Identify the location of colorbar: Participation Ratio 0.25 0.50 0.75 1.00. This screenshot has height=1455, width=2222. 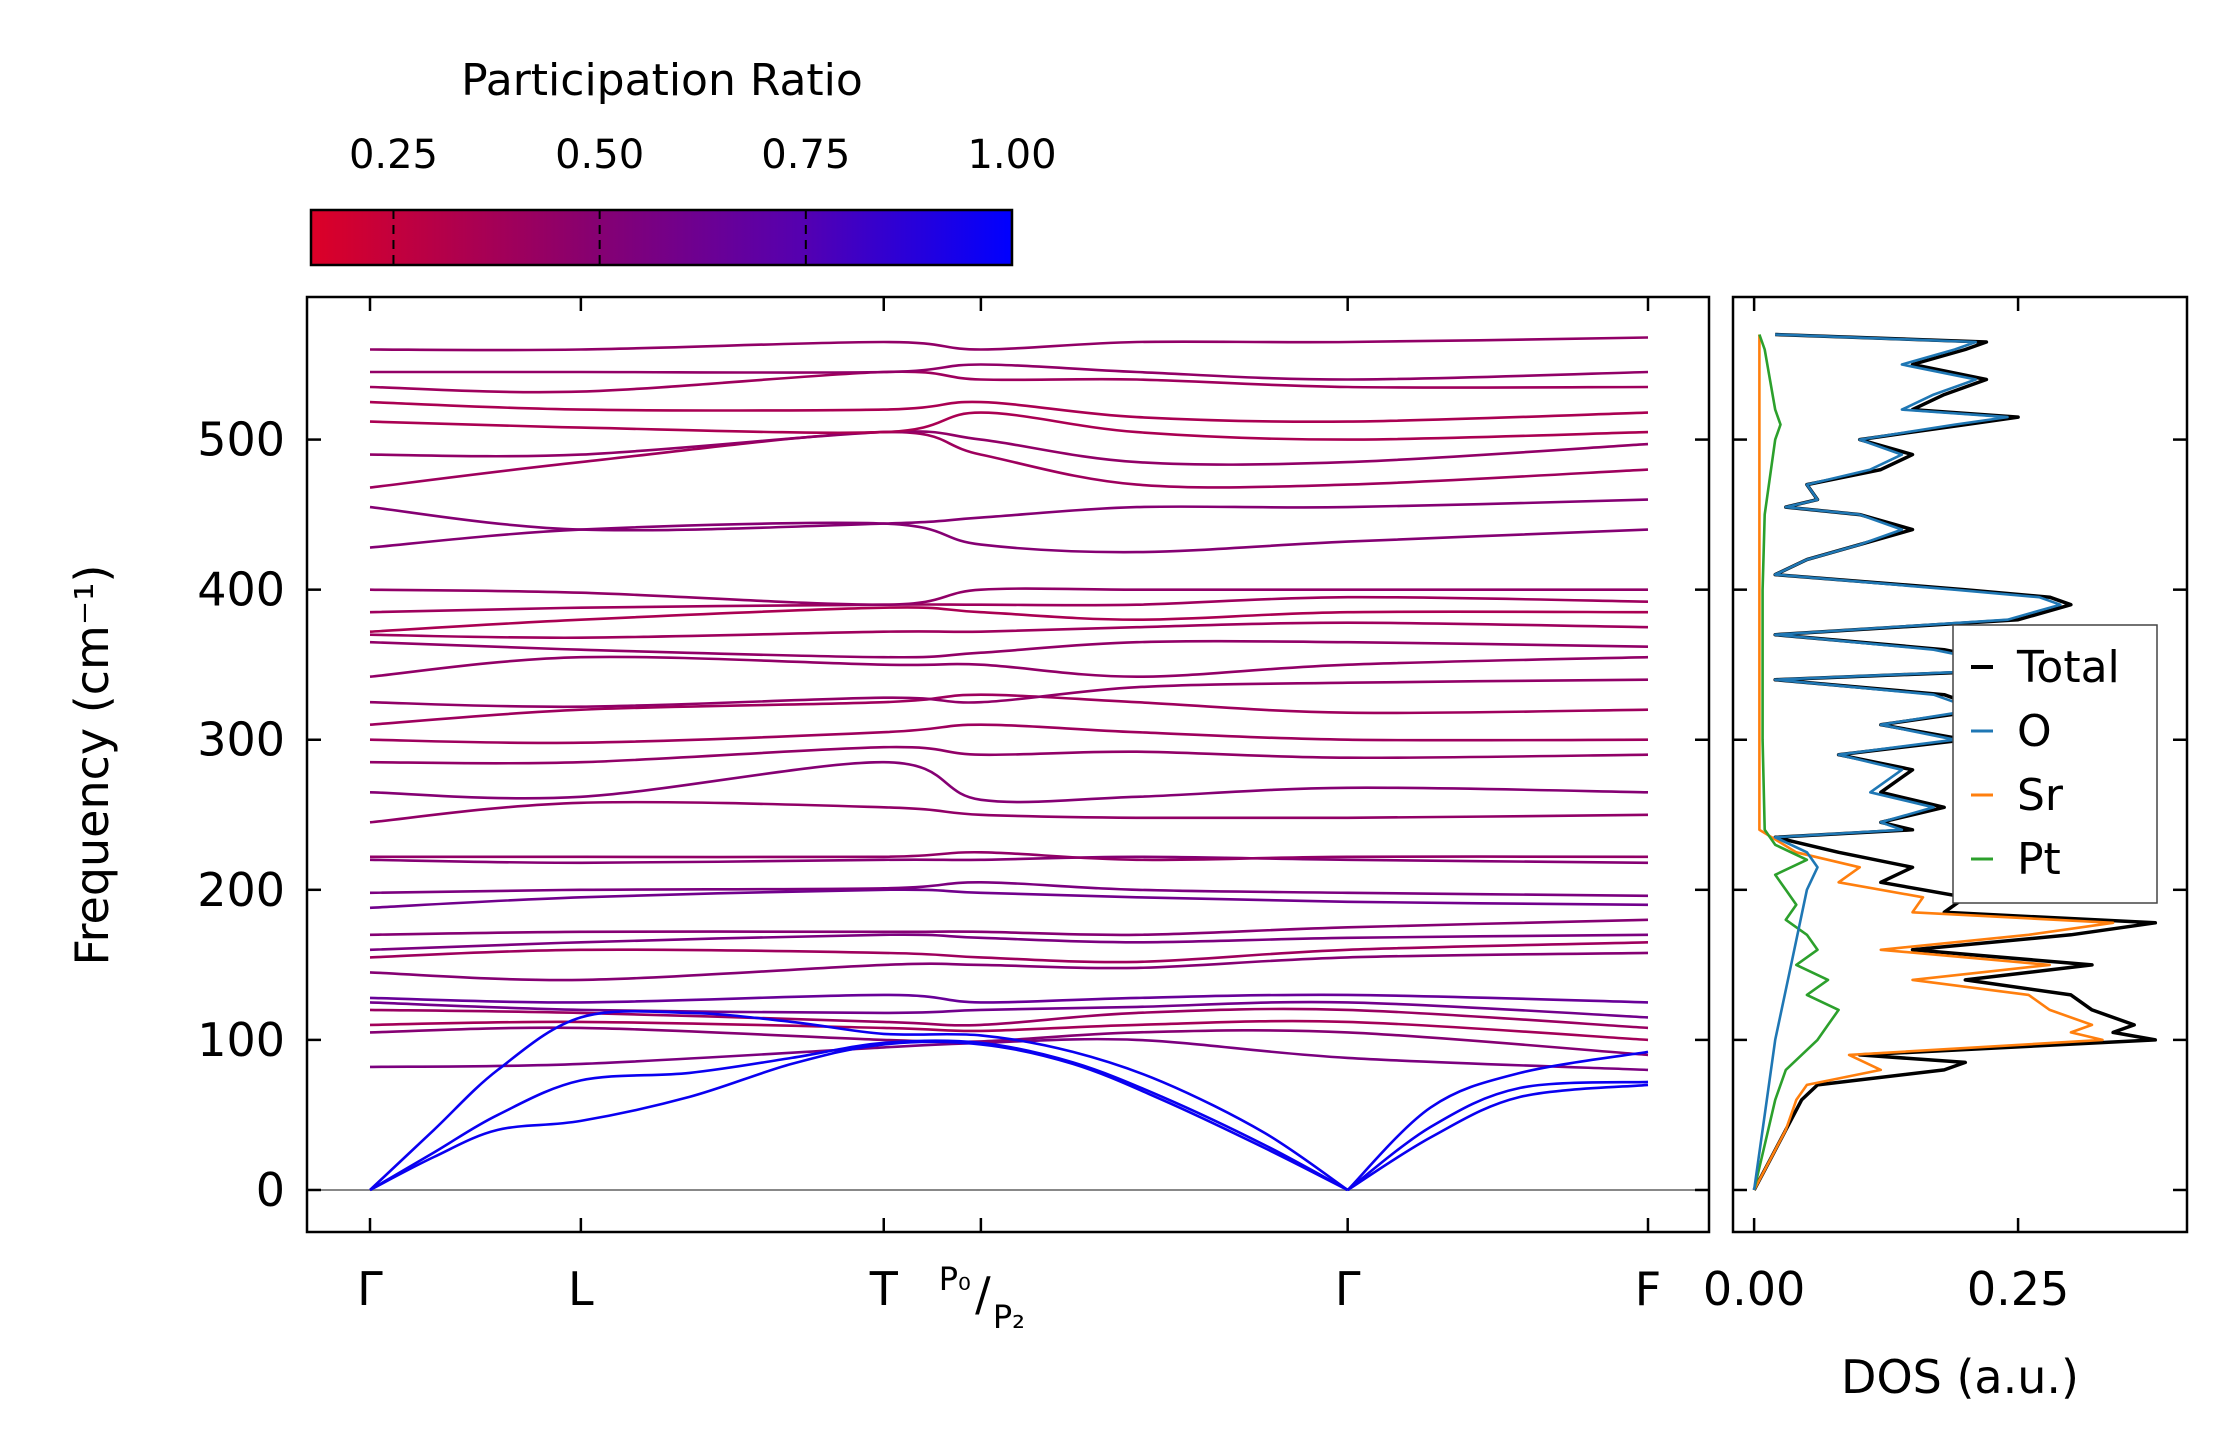
(683, 161).